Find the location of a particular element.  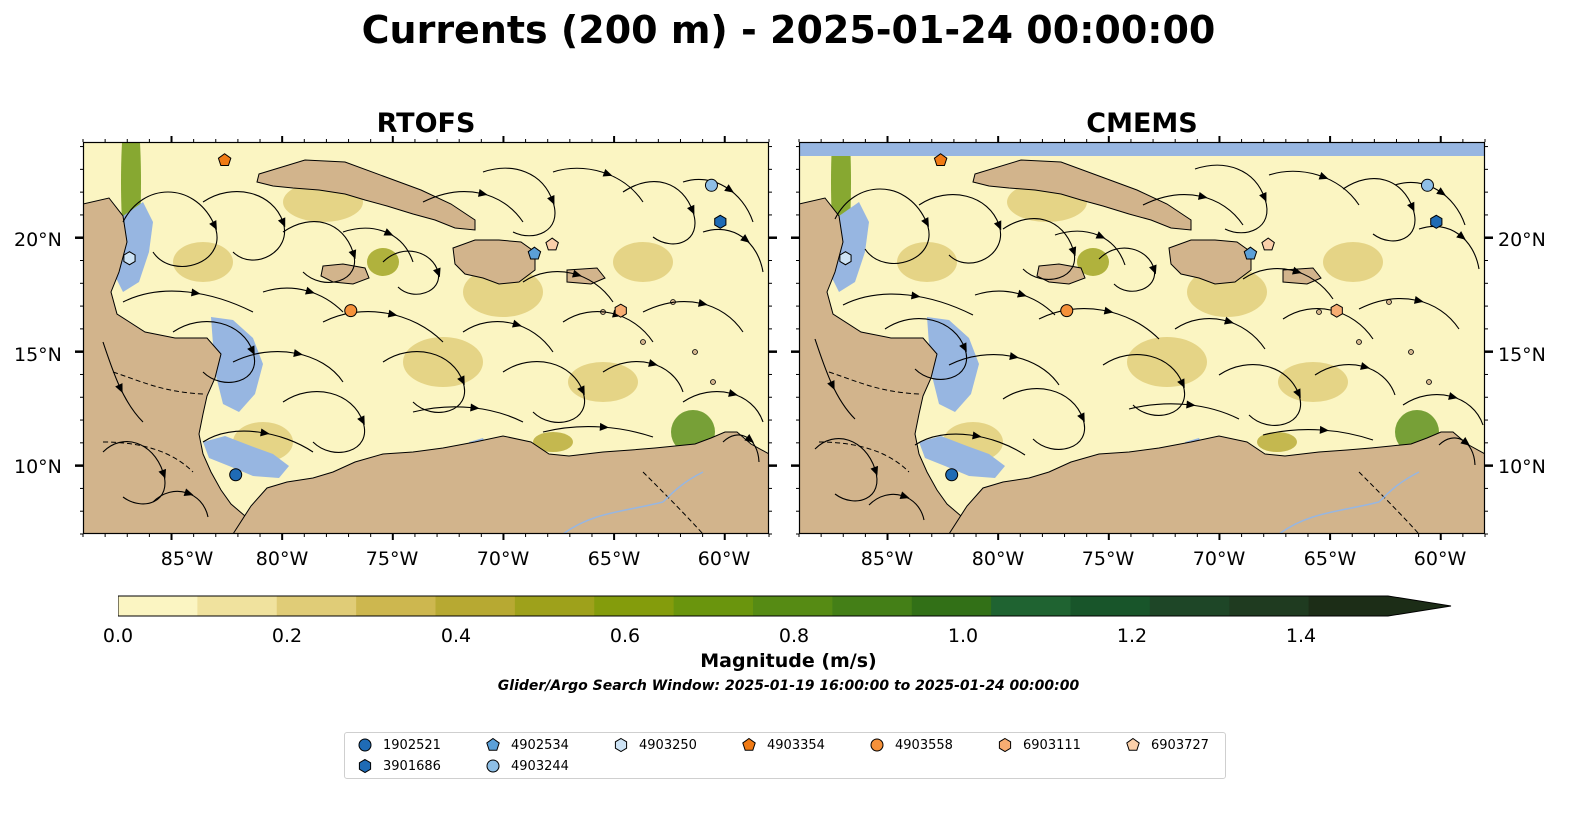

legend-label: 6903111 is located at coordinates (1052, 745).